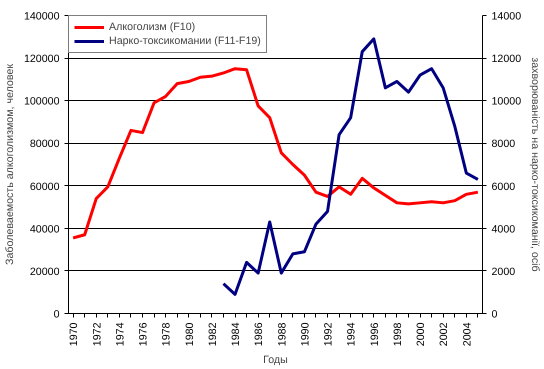 The height and width of the screenshot is (369, 544). What do you see at coordinates (10, 164) in the screenshot?
I see `y-axis-title: Заболеваемость алкоголизмом, человек` at bounding box center [10, 164].